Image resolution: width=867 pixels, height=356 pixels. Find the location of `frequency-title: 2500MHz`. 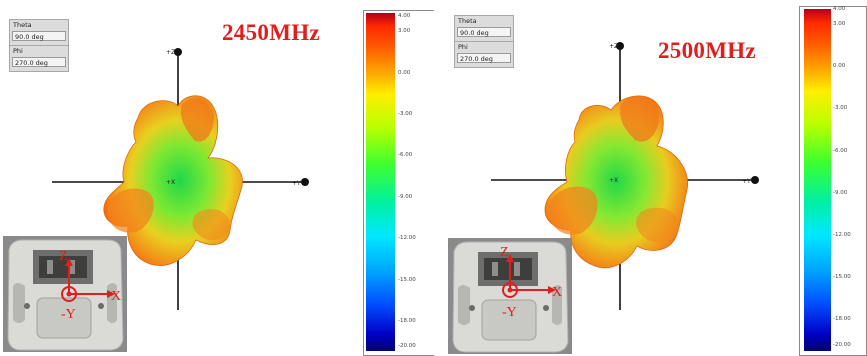

frequency-title: 2500MHz is located at coordinates (707, 50).